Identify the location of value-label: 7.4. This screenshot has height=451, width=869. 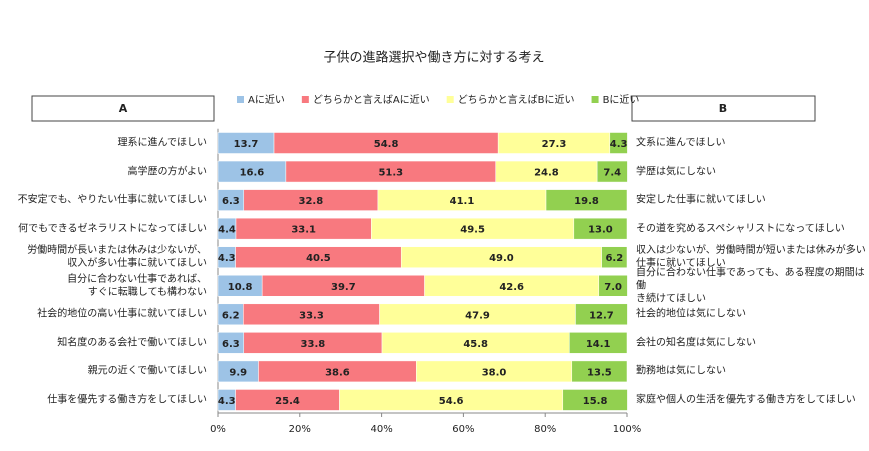
(612, 173).